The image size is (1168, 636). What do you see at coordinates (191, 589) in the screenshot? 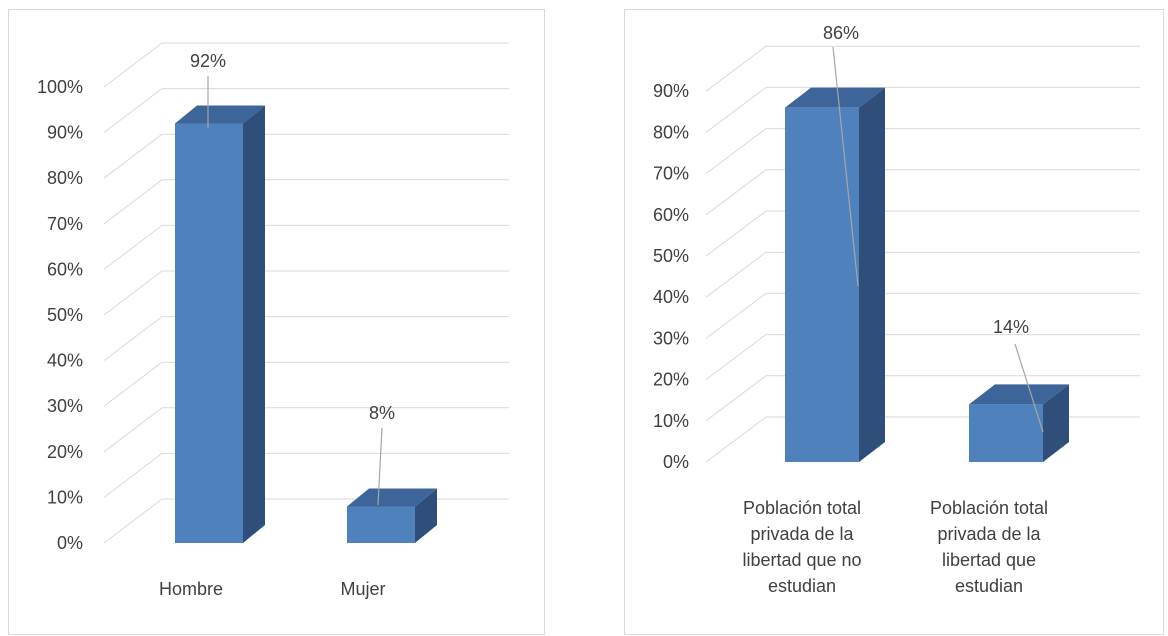
I see `x-category-label: Hombre` at bounding box center [191, 589].